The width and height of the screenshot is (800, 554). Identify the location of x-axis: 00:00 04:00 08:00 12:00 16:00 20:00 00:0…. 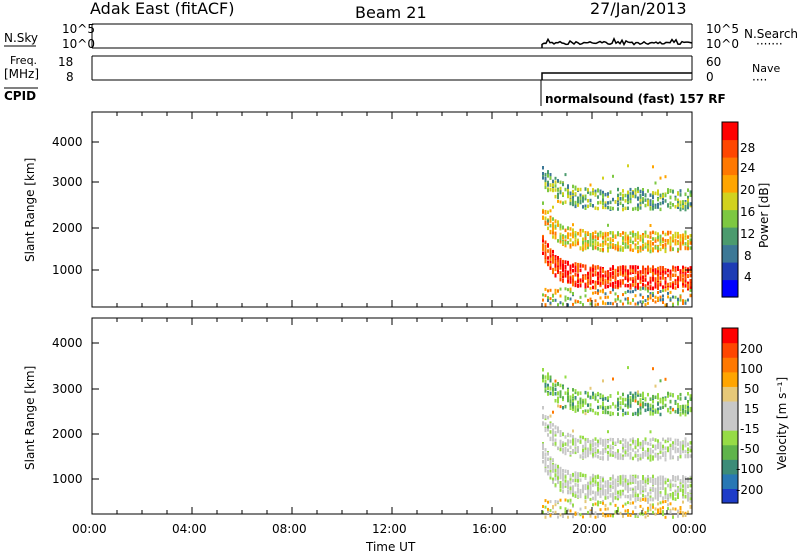
(389, 538).